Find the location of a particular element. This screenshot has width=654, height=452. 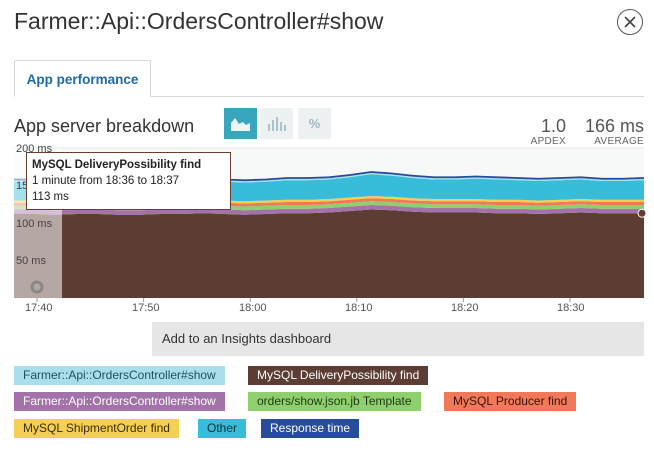

close-icon is located at coordinates (630, 22).